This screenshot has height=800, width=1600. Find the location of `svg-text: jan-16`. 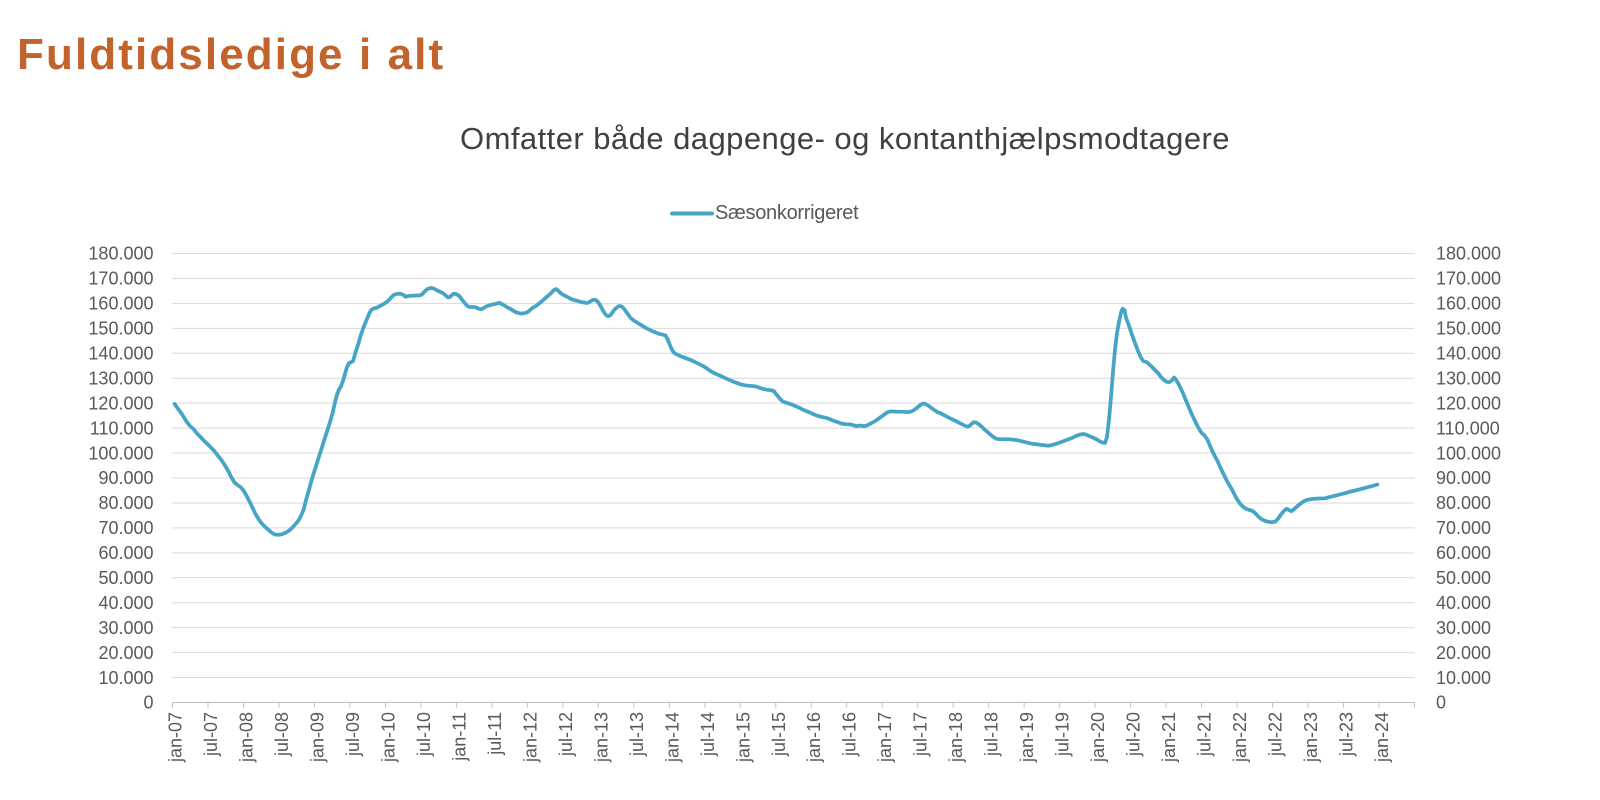

svg-text: jan-16 is located at coordinates (814, 737).